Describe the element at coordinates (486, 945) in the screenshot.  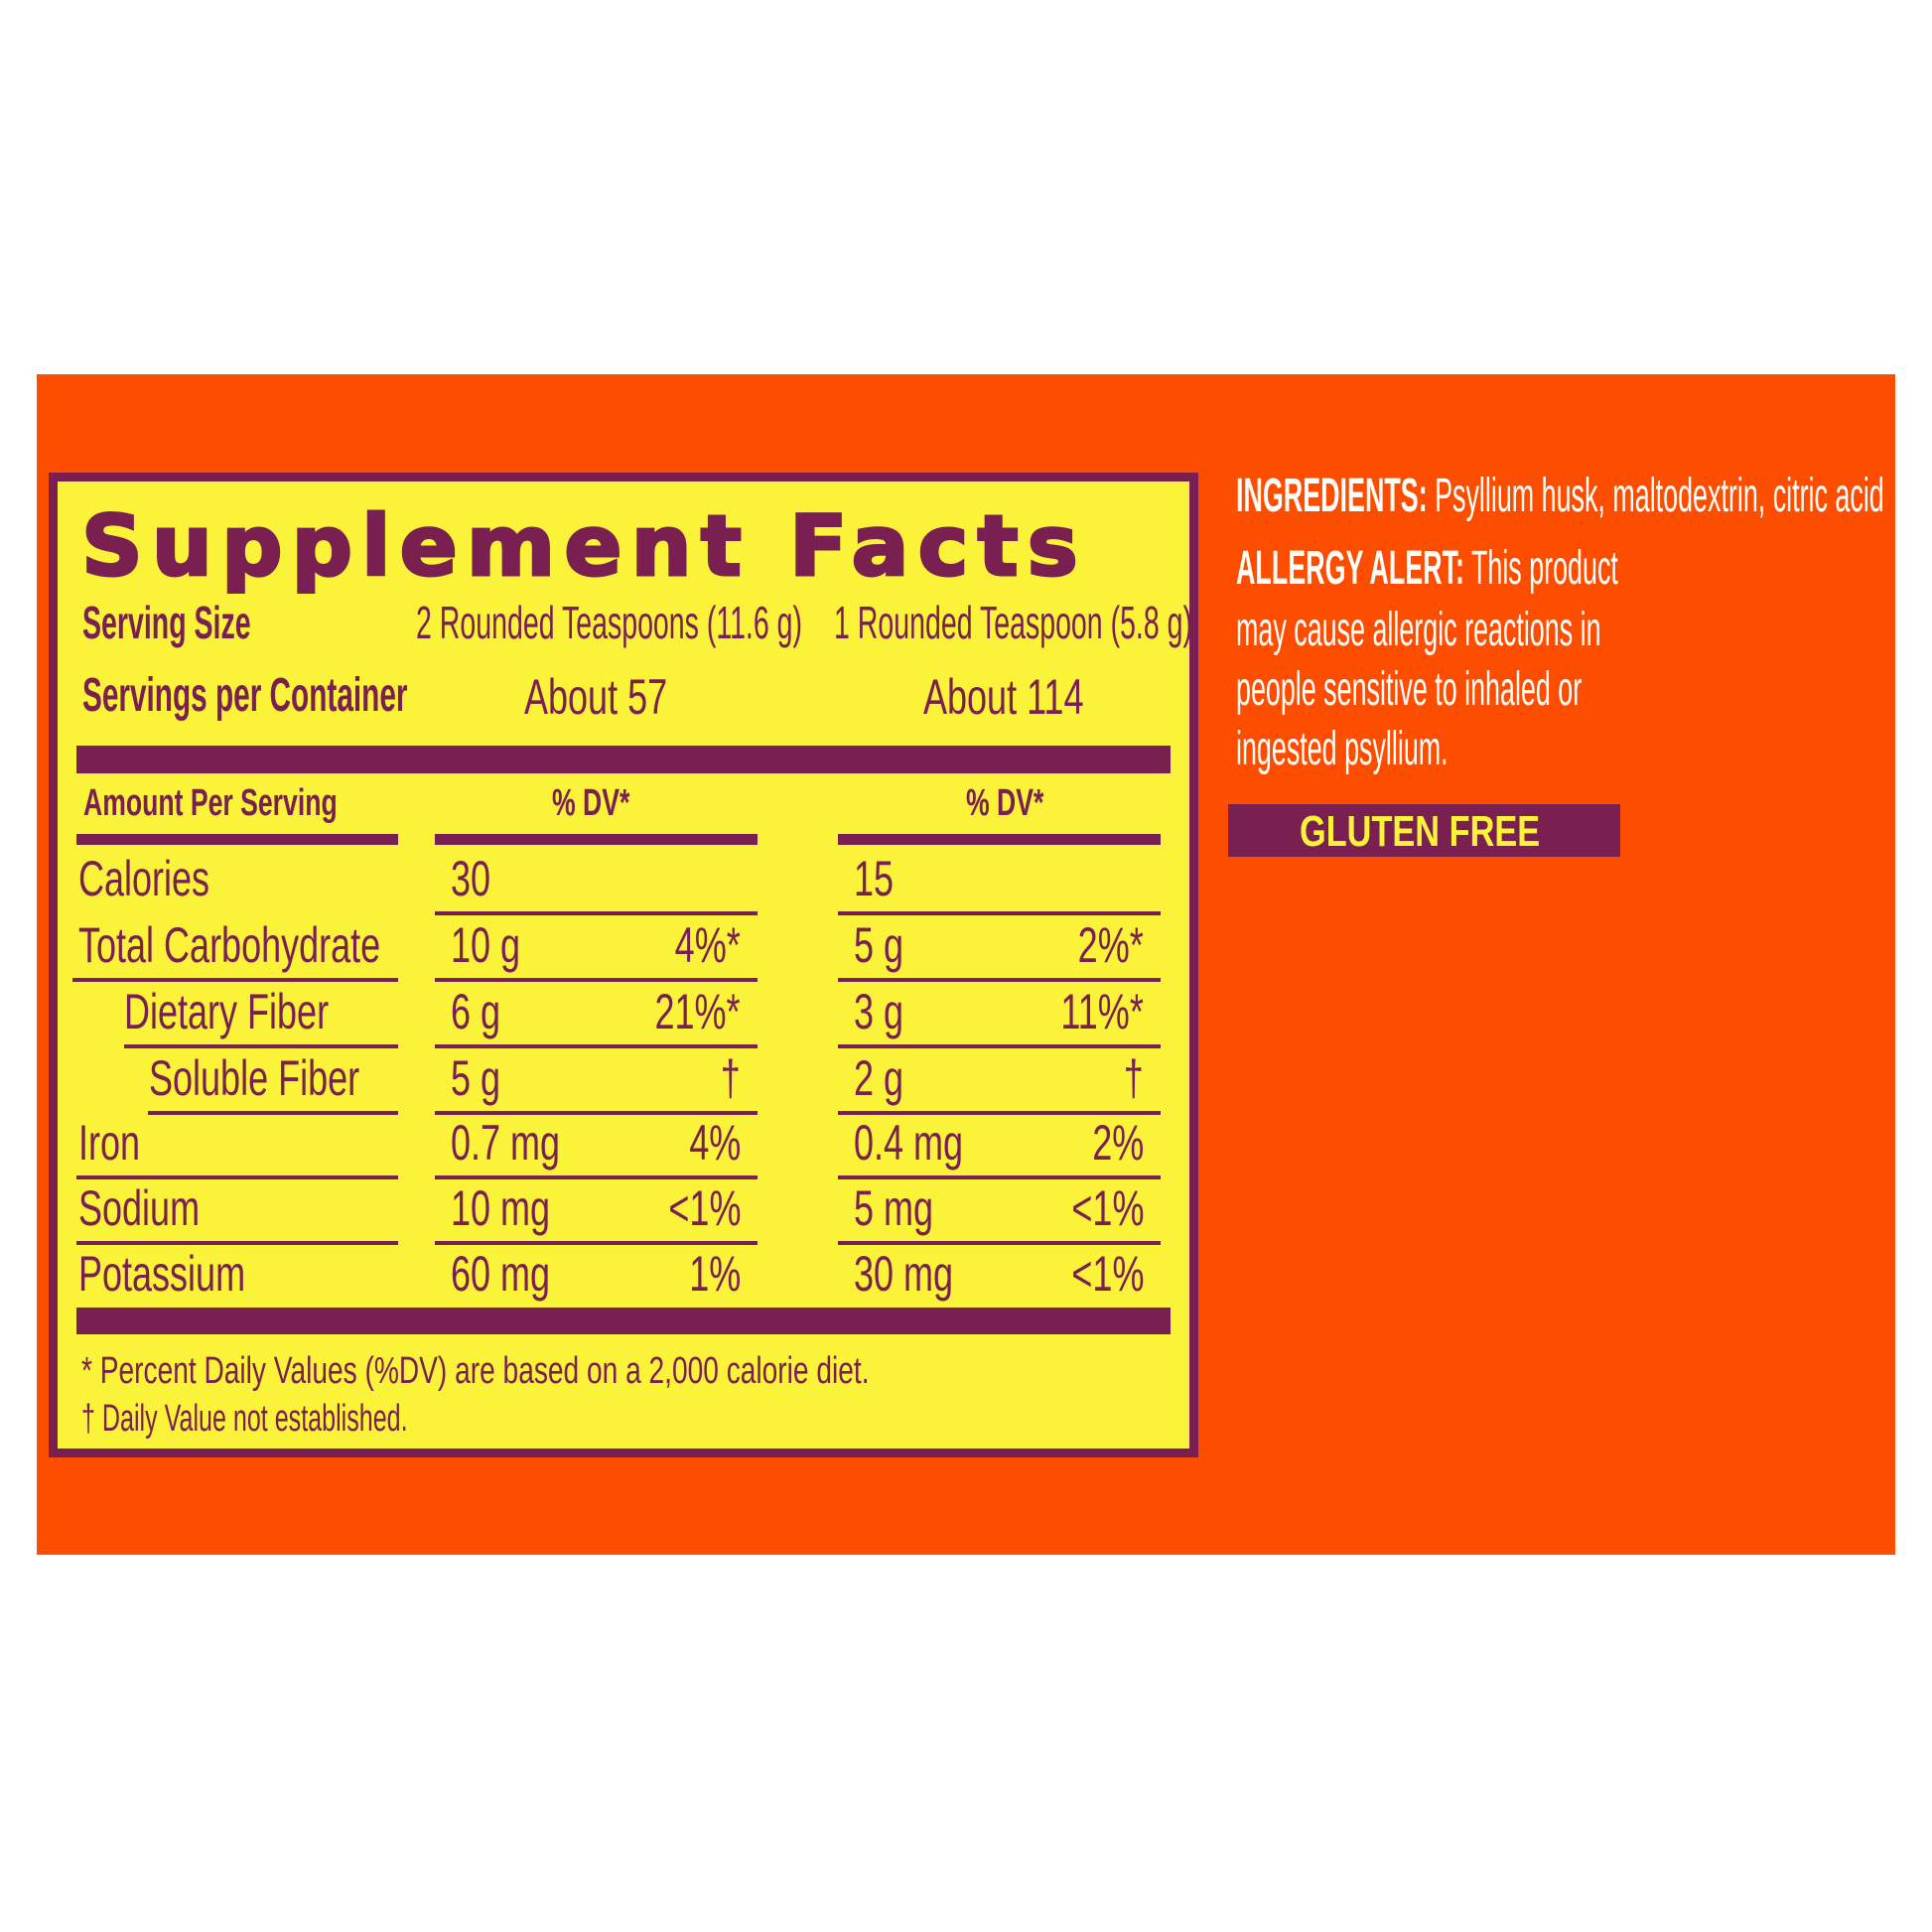
I see `row-value-1: 10 g` at that location.